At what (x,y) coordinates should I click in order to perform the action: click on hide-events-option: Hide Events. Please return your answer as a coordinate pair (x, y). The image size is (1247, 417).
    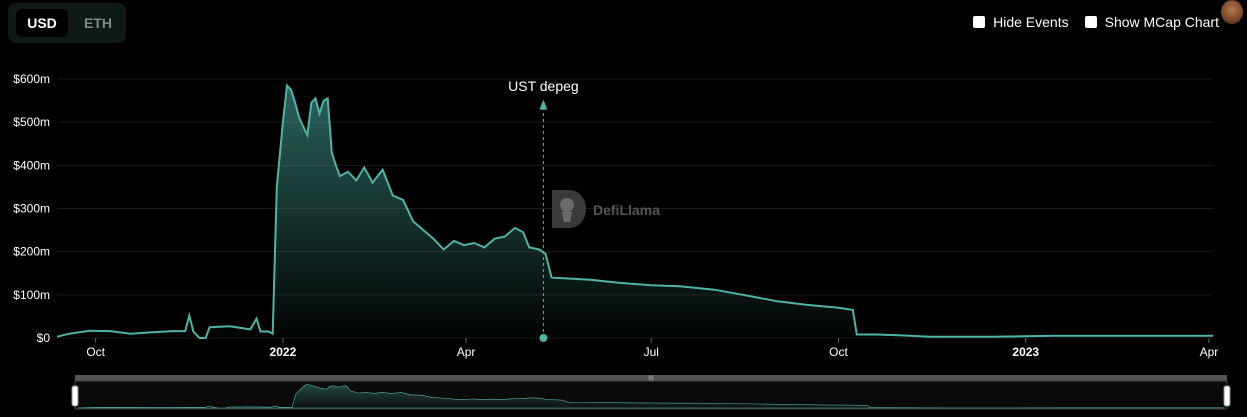
    Looking at the image, I should click on (1021, 22).